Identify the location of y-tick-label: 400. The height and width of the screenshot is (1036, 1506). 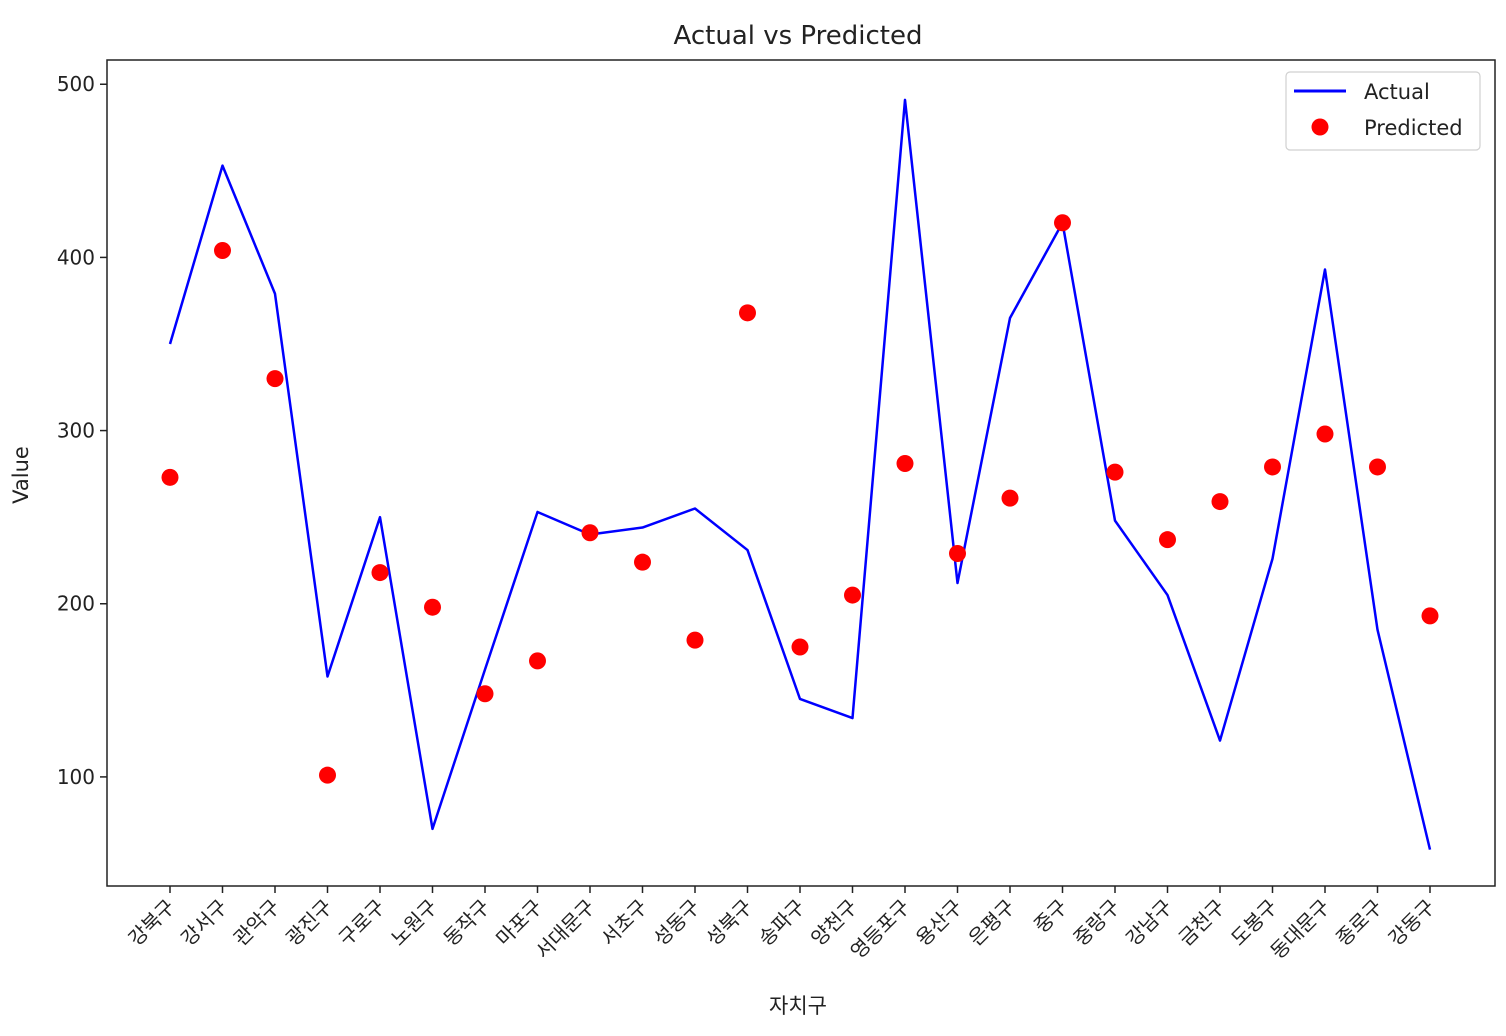
(76, 257).